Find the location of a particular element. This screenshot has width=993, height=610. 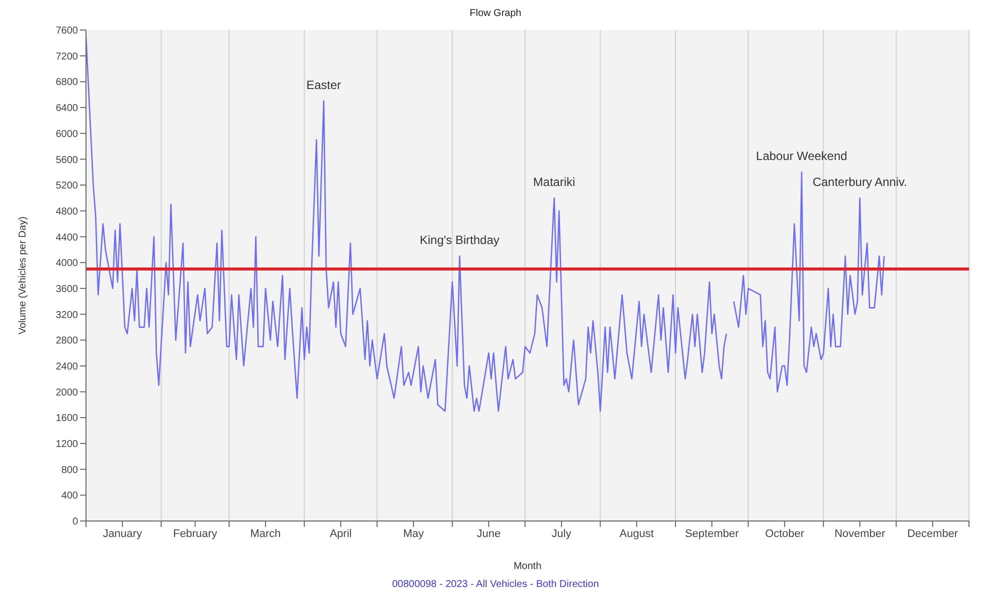

y-tick-label: 6000 is located at coordinates (67, 134).